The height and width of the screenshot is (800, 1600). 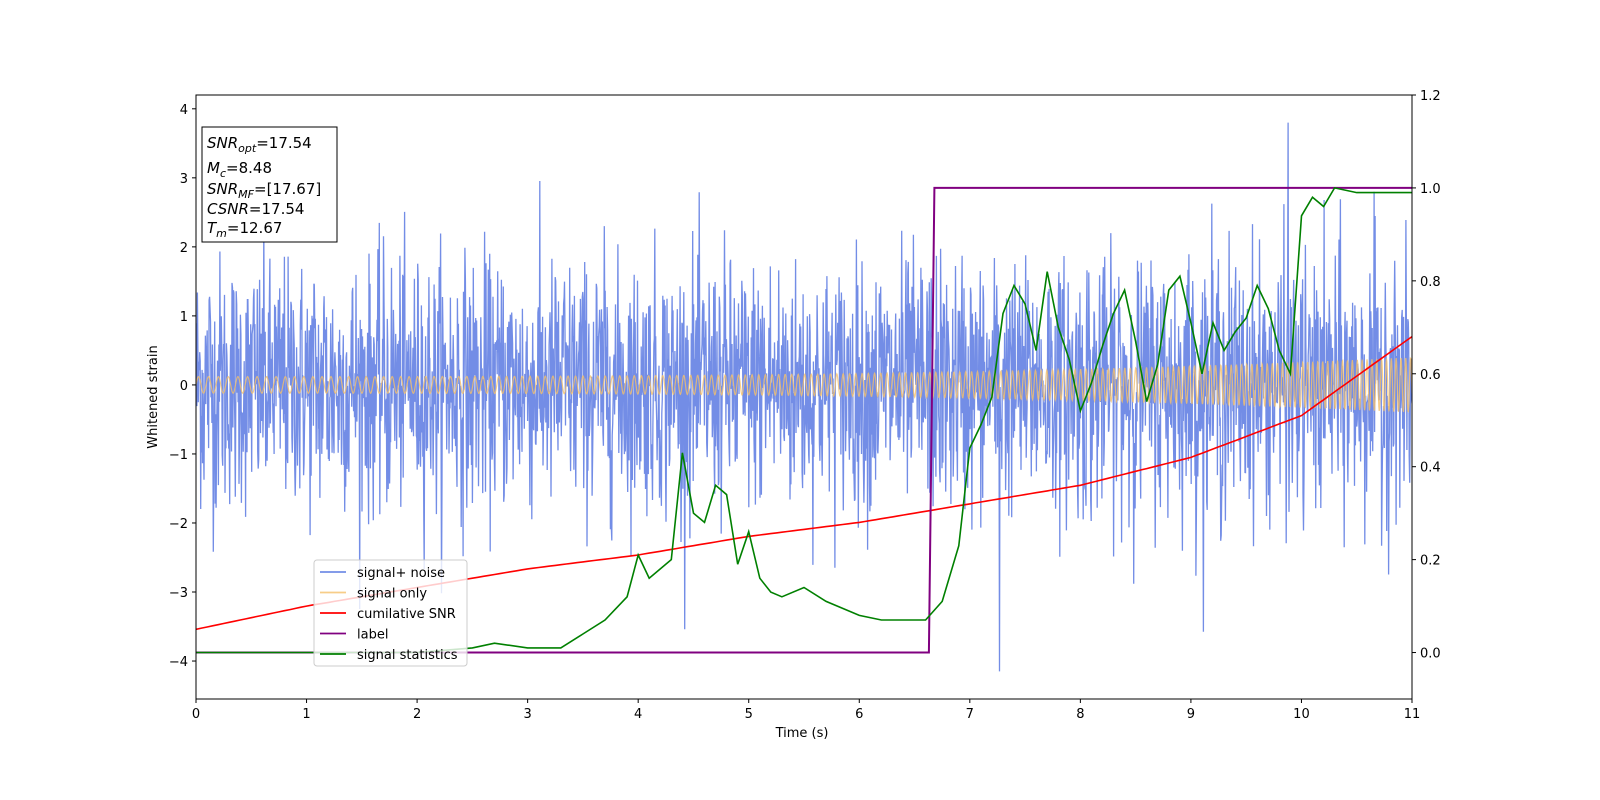 I want to click on legend-label: cumilative SNR, so click(x=406, y=614).